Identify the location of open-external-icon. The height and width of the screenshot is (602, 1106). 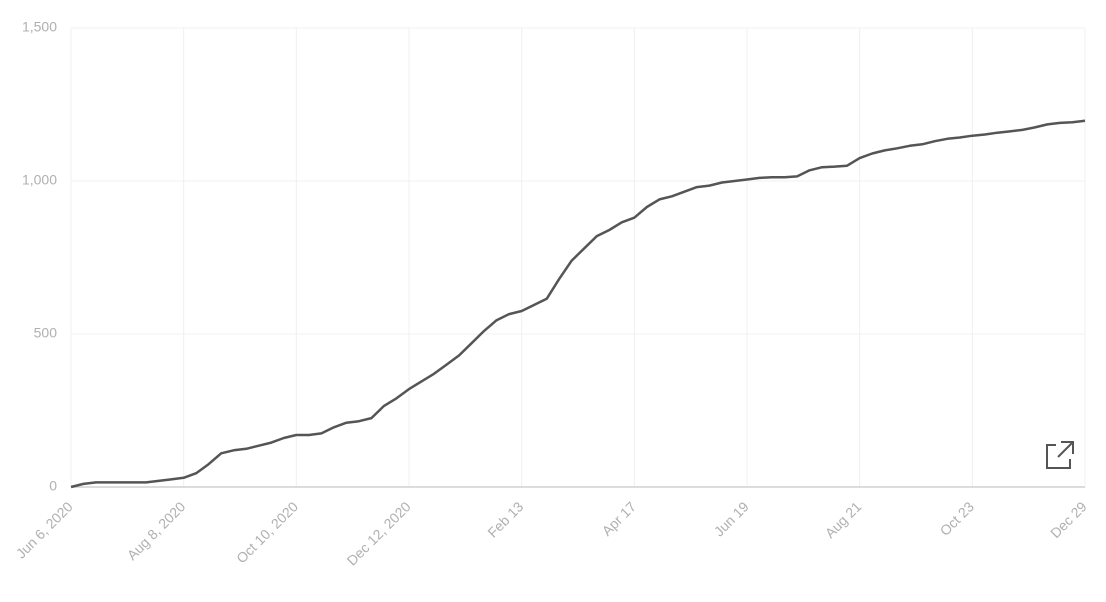
(1060, 455).